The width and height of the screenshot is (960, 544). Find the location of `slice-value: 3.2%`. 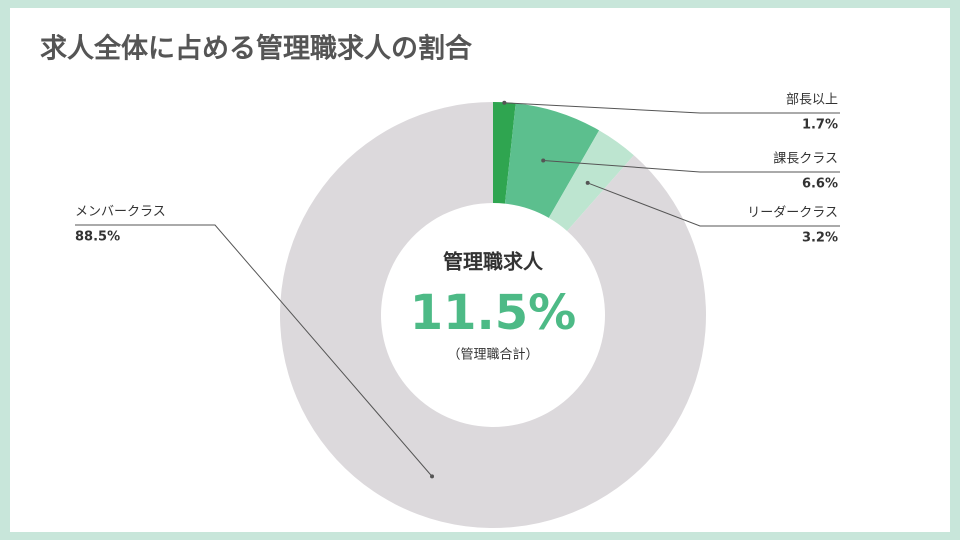

slice-value: 3.2% is located at coordinates (820, 238).